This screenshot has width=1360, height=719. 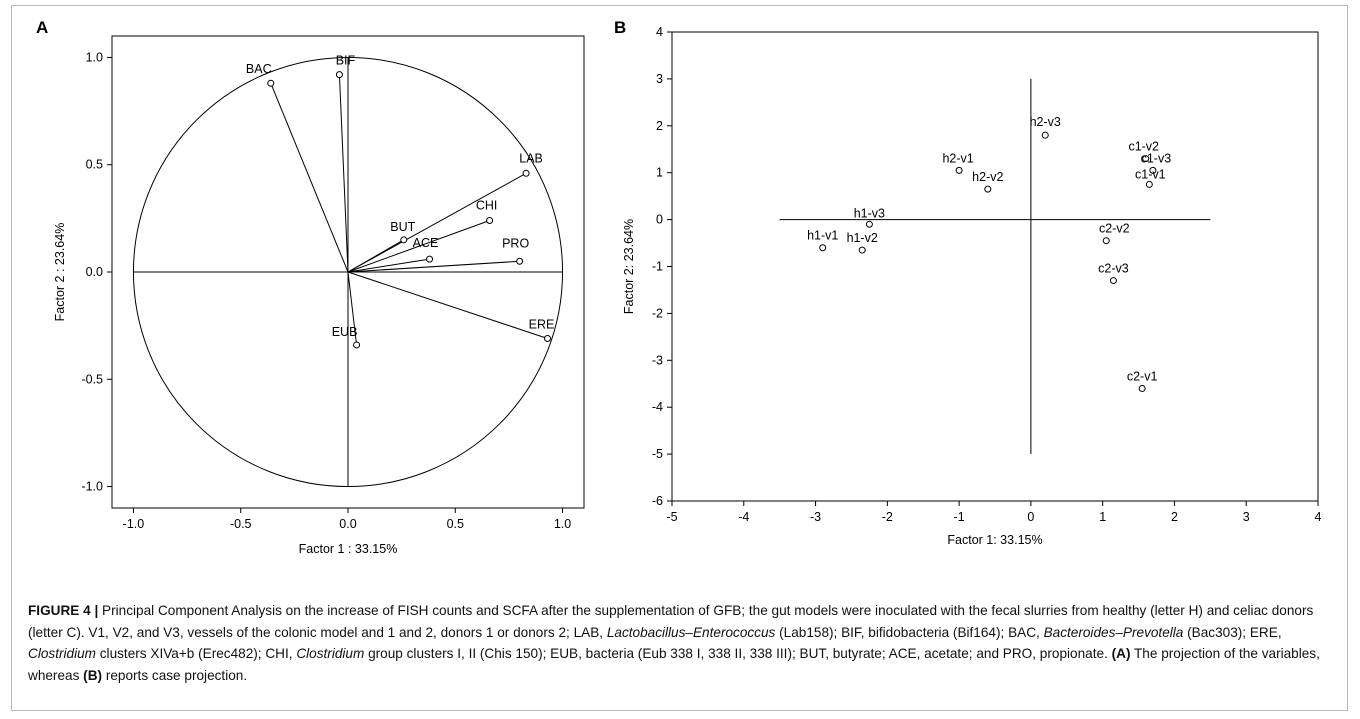 I want to click on y-tick-label-b: 1, so click(x=659, y=173).